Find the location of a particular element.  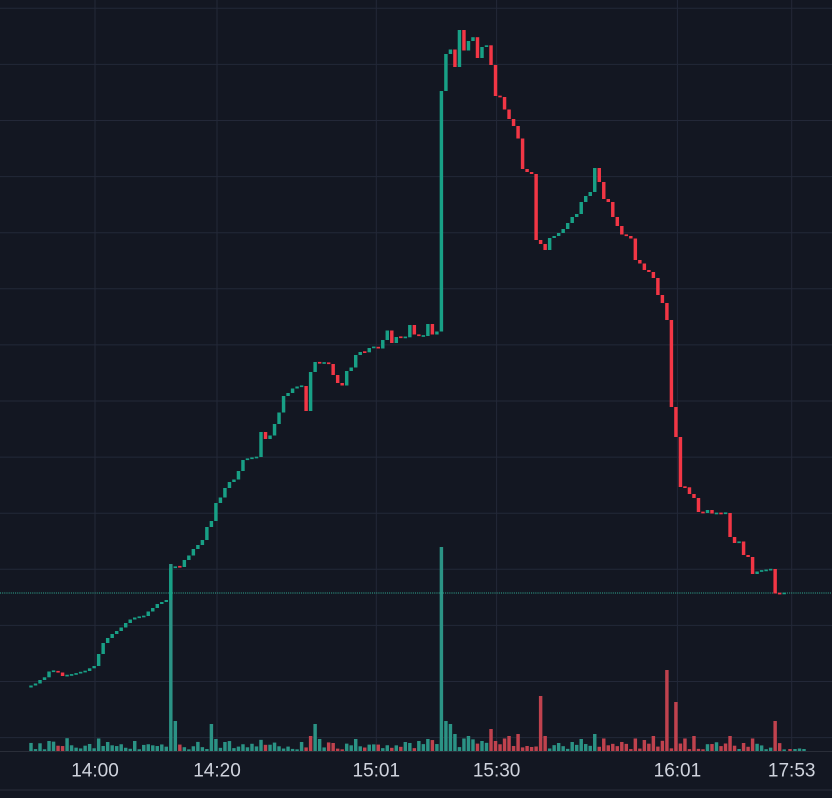

svg-text: 14:20 is located at coordinates (217, 771).